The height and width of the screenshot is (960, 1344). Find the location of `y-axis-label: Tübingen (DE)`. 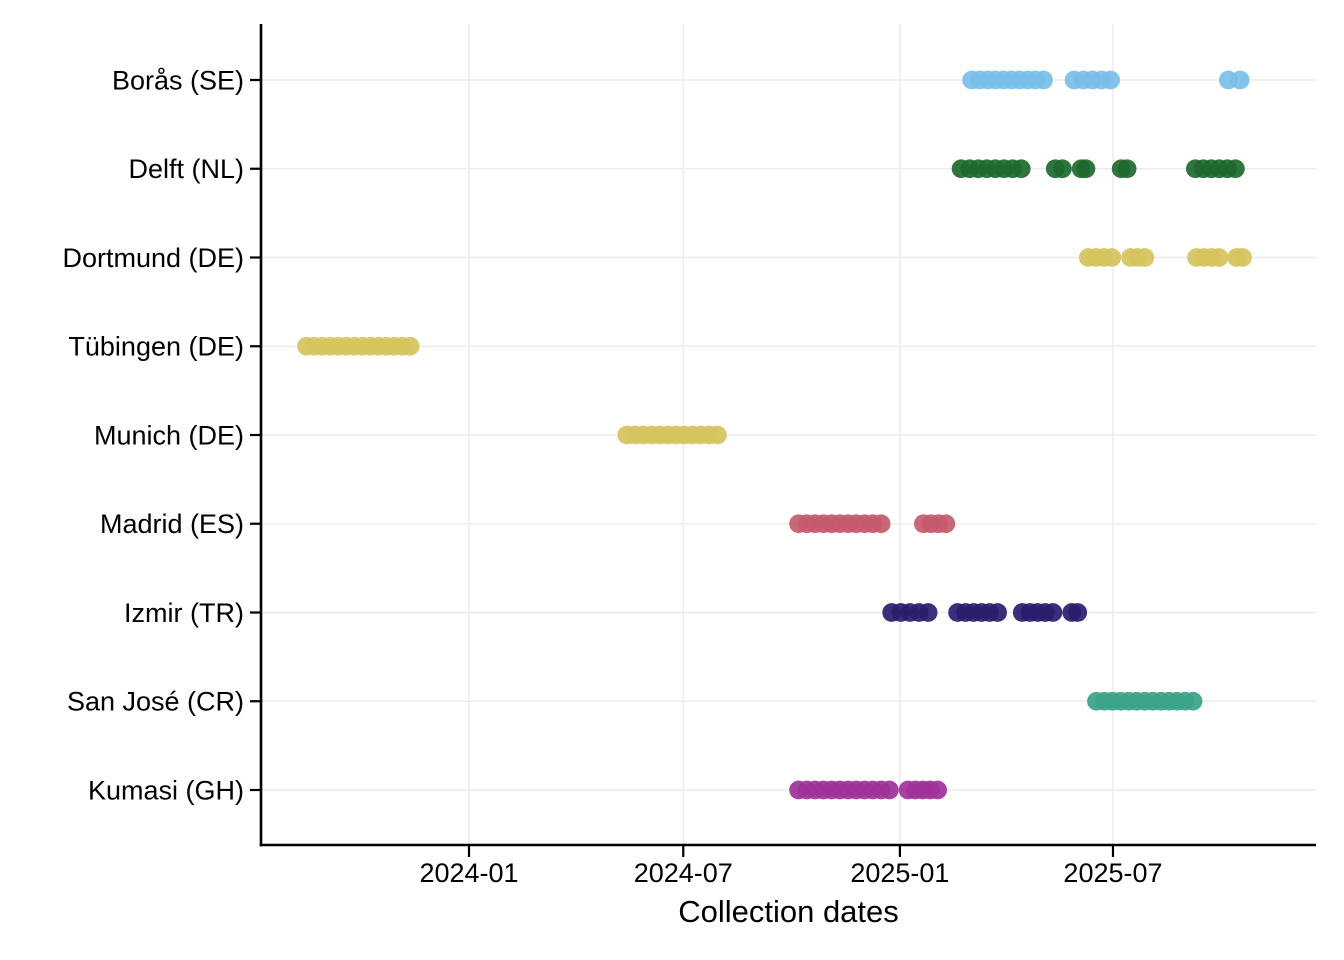

y-axis-label: Tübingen (DE) is located at coordinates (156, 347).